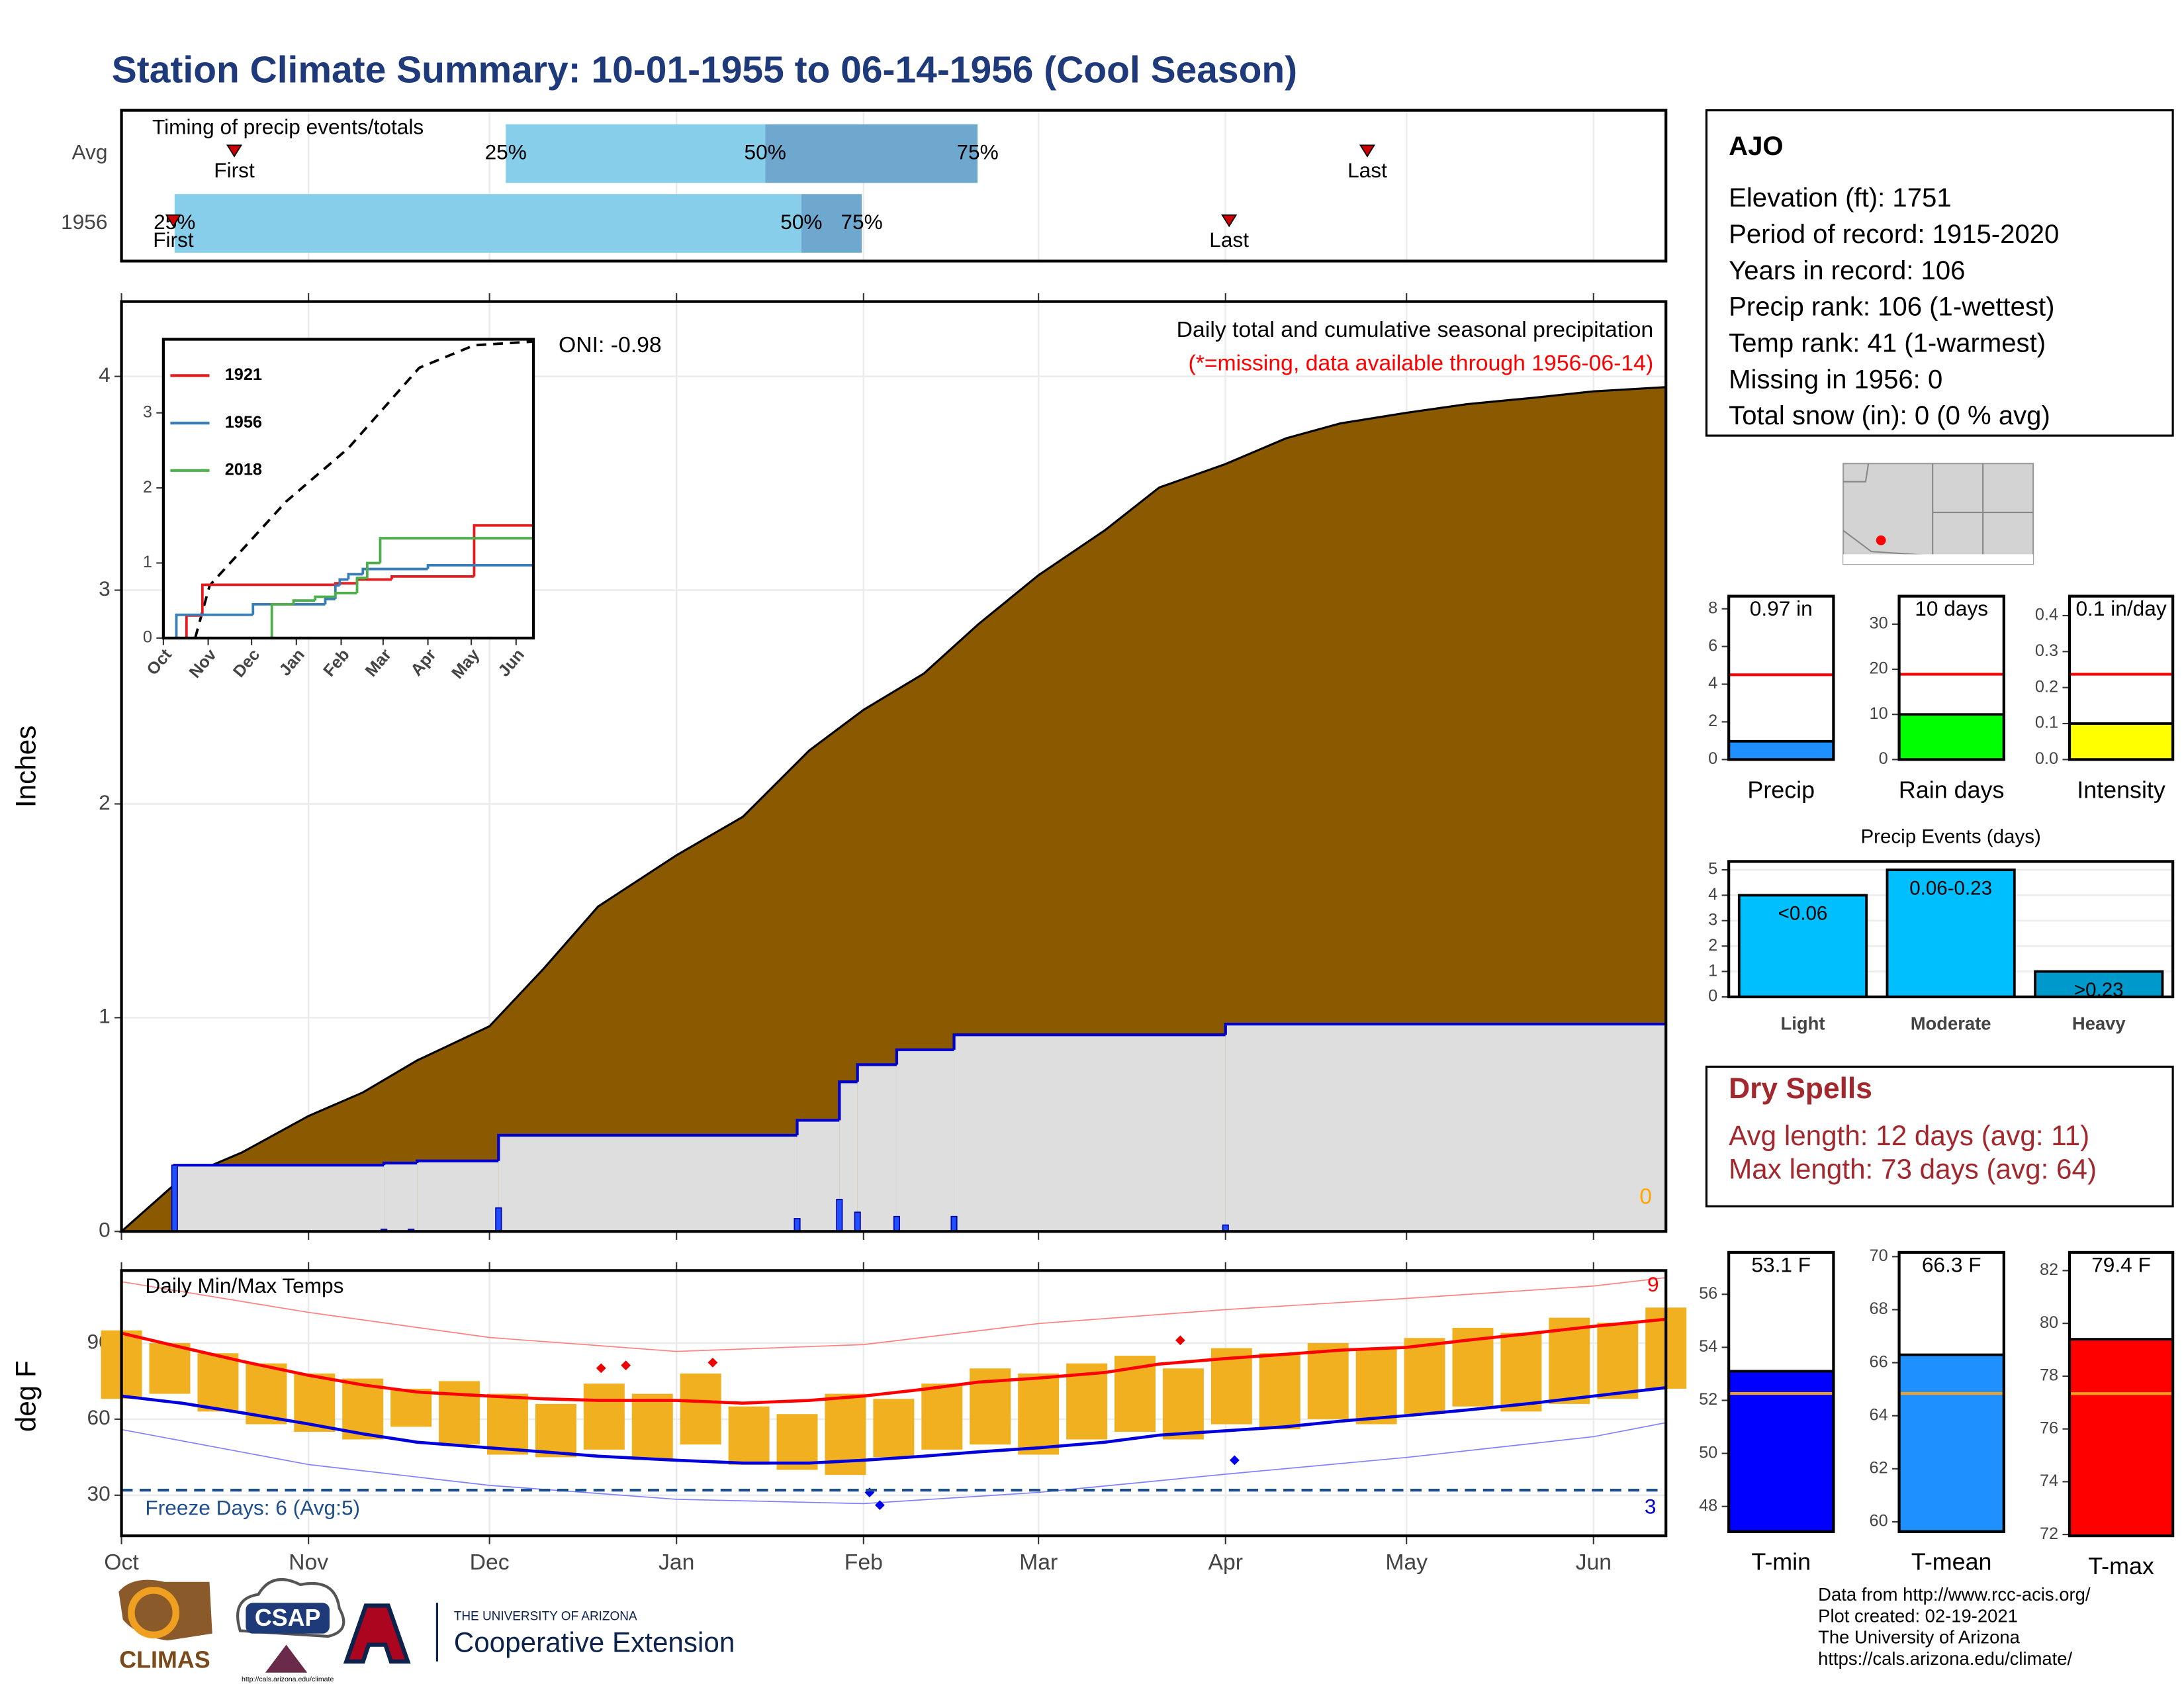  What do you see at coordinates (288, 1679) in the screenshot?
I see `csap-url: http://cals.arizona.edu/climate` at bounding box center [288, 1679].